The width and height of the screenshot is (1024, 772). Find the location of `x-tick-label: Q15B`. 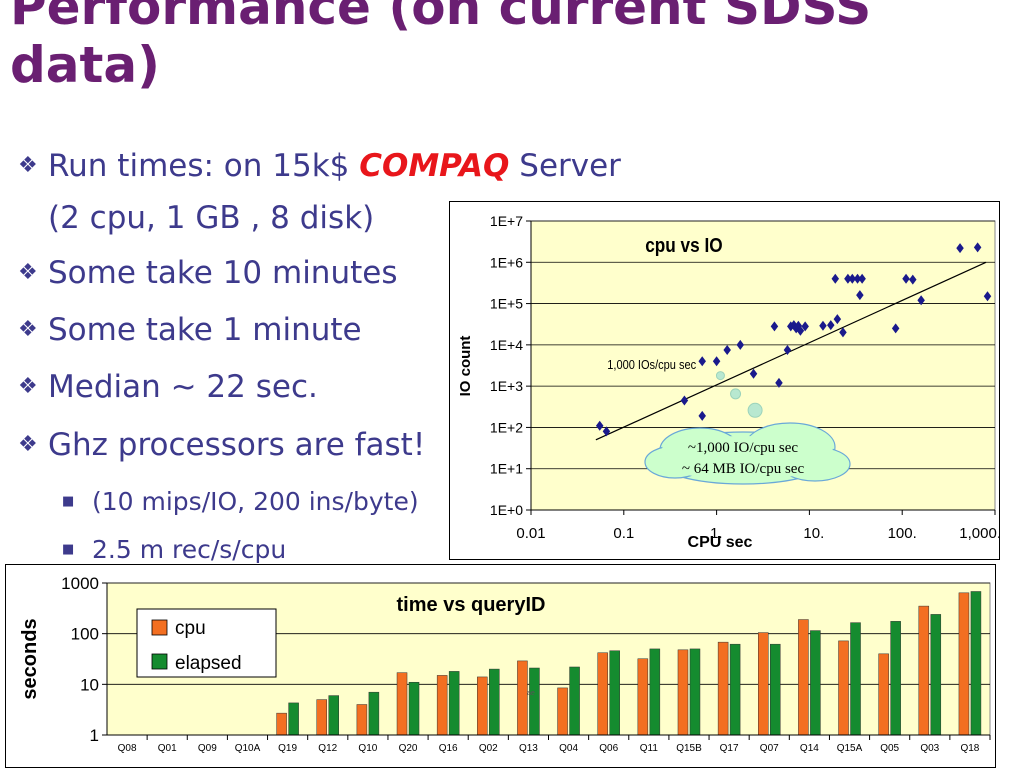

x-tick-label: Q15B is located at coordinates (689, 748).